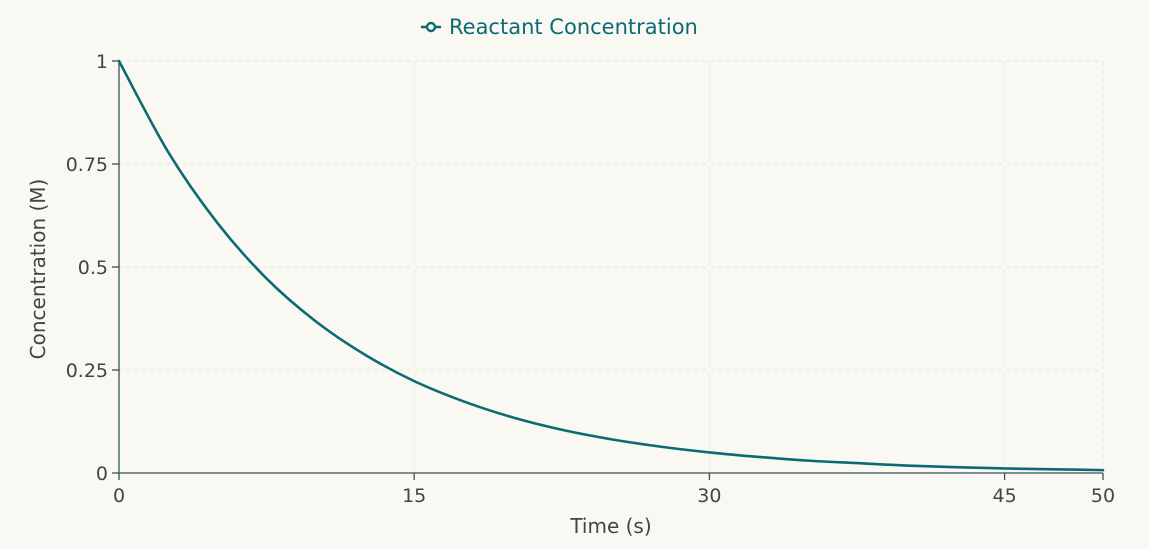 This screenshot has height=549, width=1149. Describe the element at coordinates (573, 27) in the screenshot. I see `legend-label: Reactant Concentration` at that location.